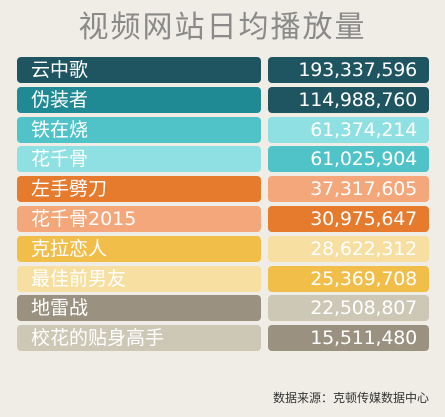 The height and width of the screenshot is (417, 445). I want to click on table-row: 地雷战 22,508,807, so click(223, 308).